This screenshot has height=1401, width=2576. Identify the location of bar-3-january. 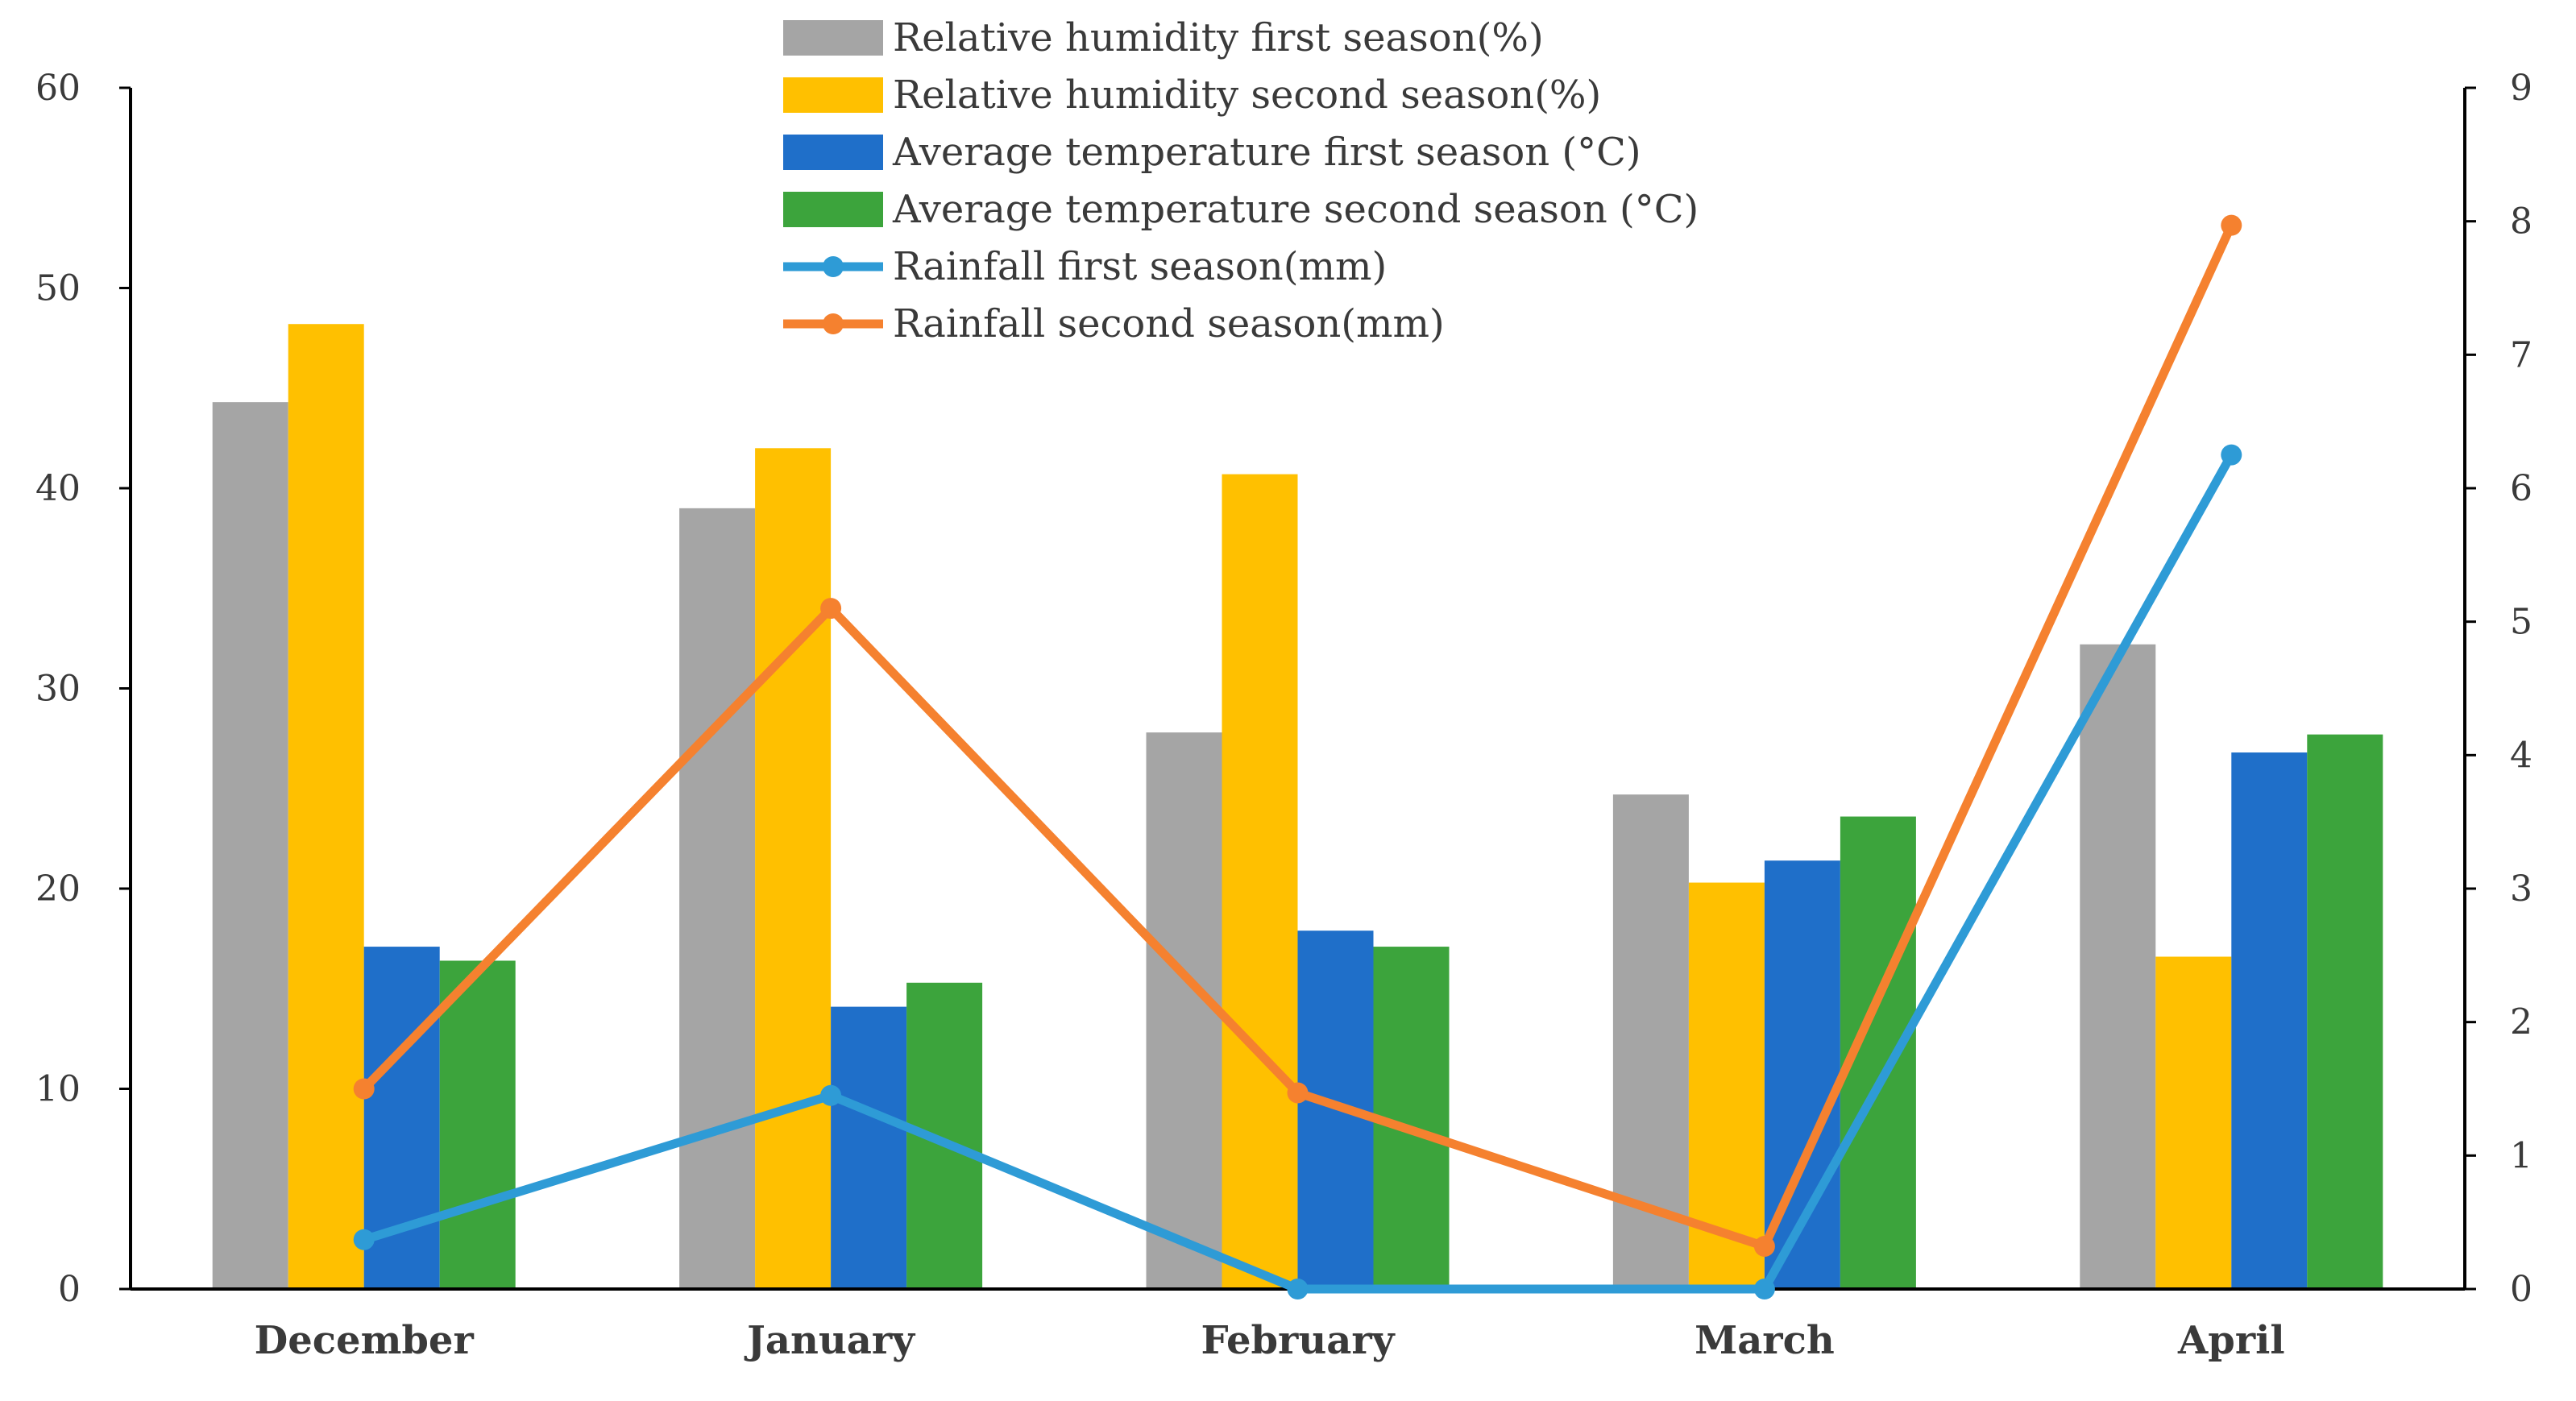
(869, 1147).